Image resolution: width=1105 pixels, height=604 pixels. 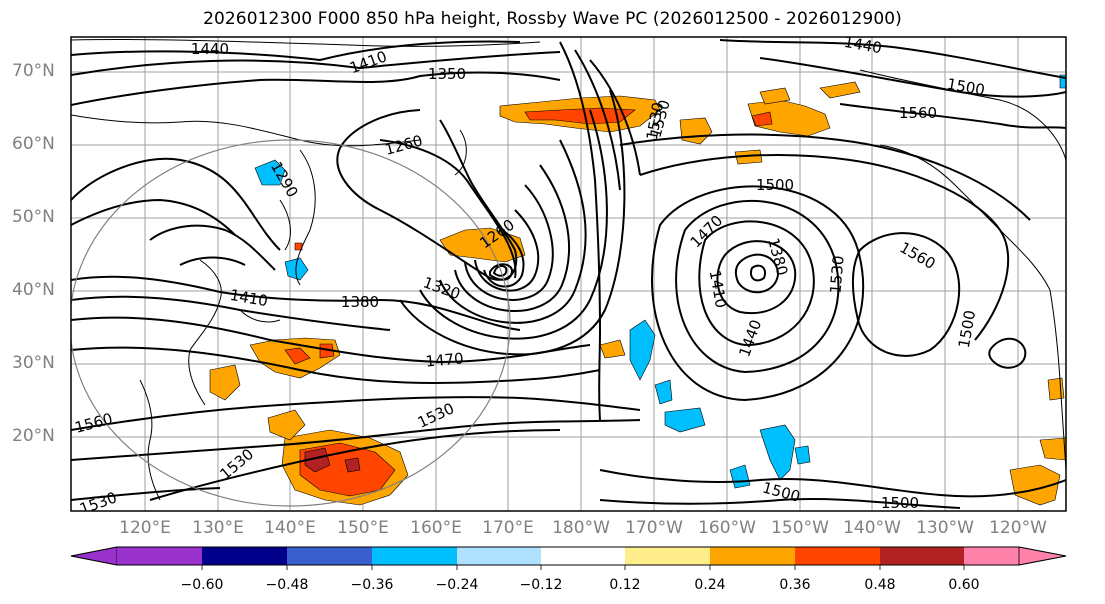 What do you see at coordinates (800, 528) in the screenshot?
I see `lon-label: 150°W` at bounding box center [800, 528].